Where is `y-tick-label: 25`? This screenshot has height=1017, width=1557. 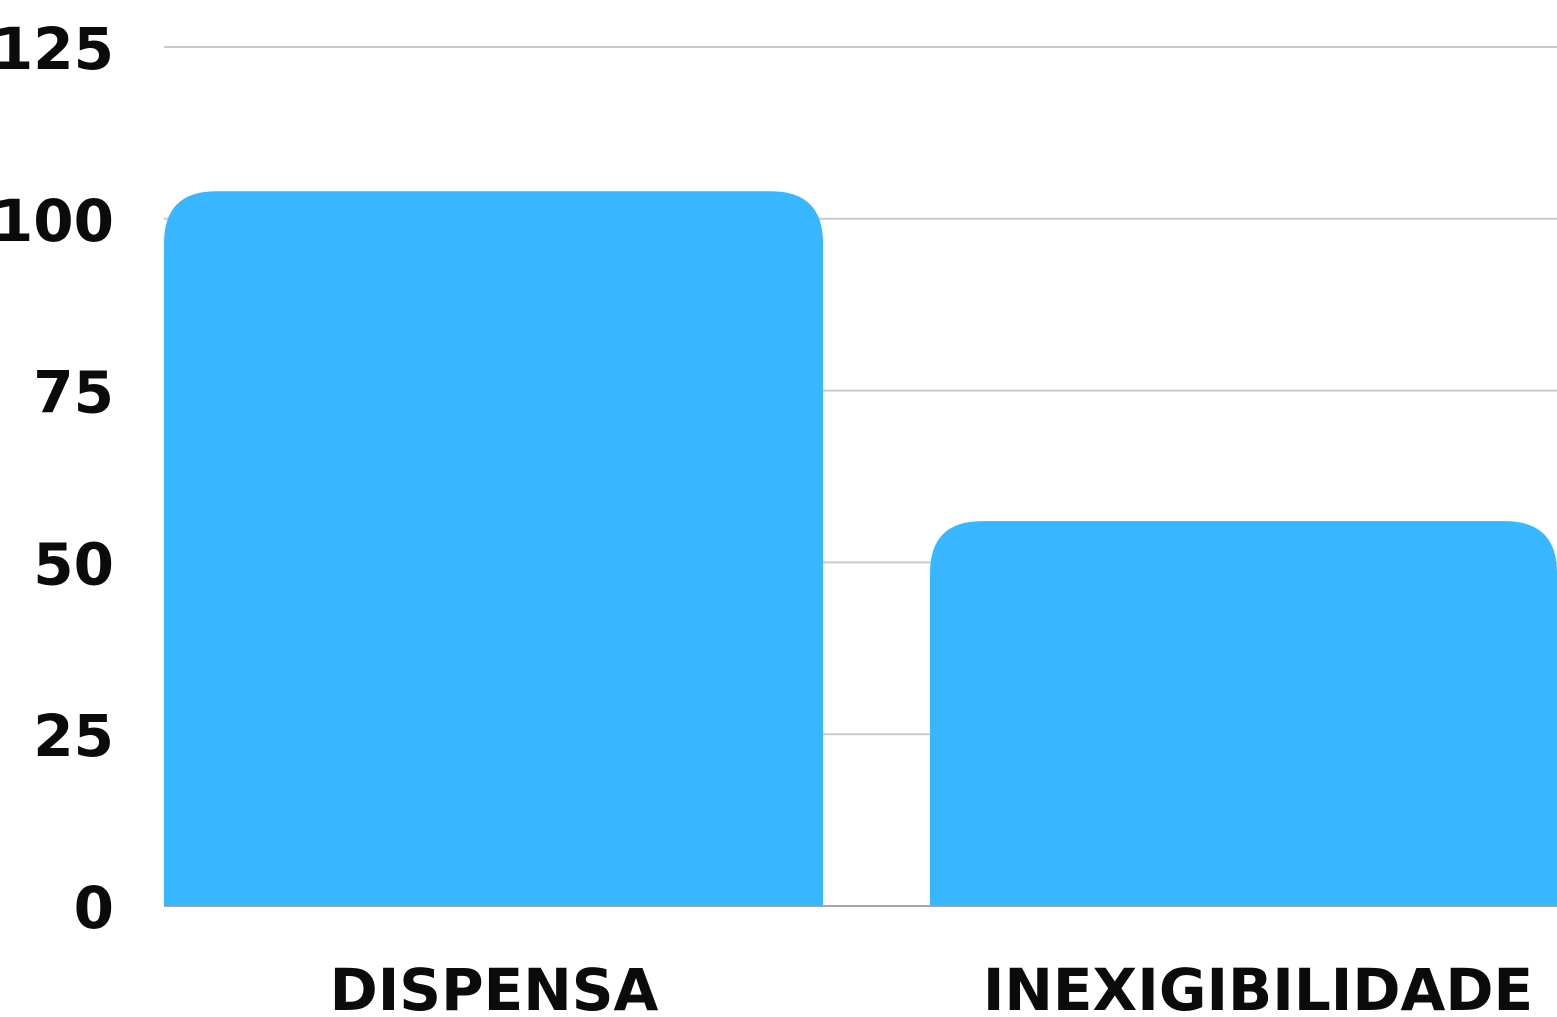 y-tick-label: 25 is located at coordinates (73, 736).